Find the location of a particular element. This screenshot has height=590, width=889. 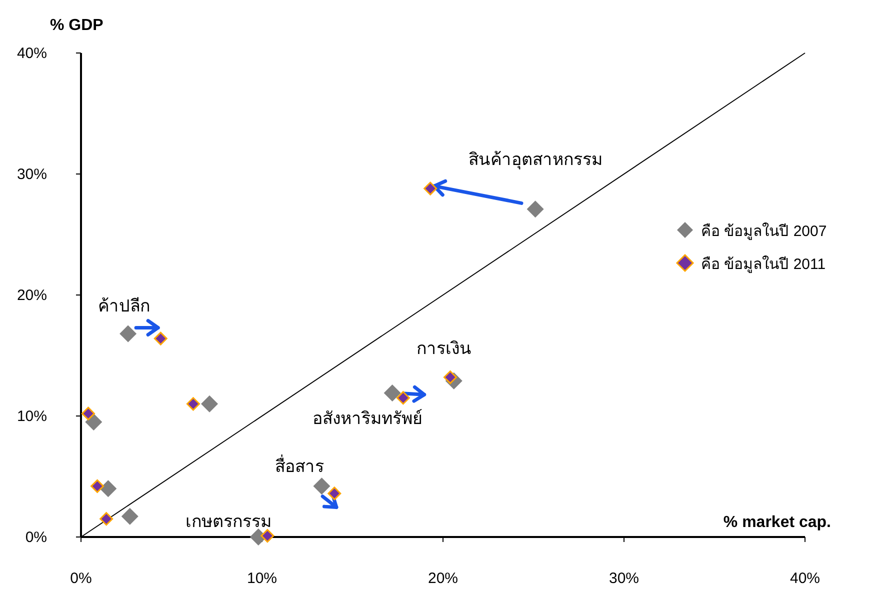

y-tick-label: 10% is located at coordinates (31, 416).